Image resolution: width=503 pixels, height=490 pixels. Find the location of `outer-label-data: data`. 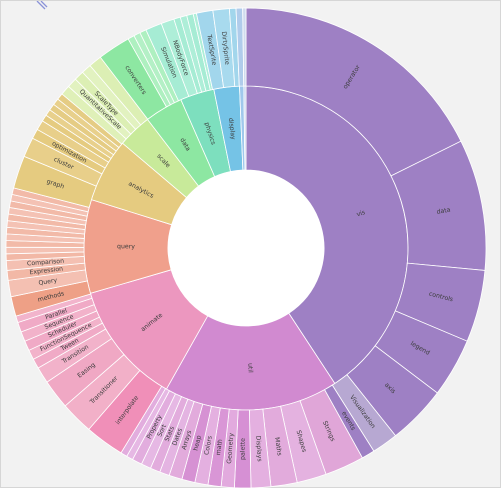

outer-label-data: data is located at coordinates (443, 211).